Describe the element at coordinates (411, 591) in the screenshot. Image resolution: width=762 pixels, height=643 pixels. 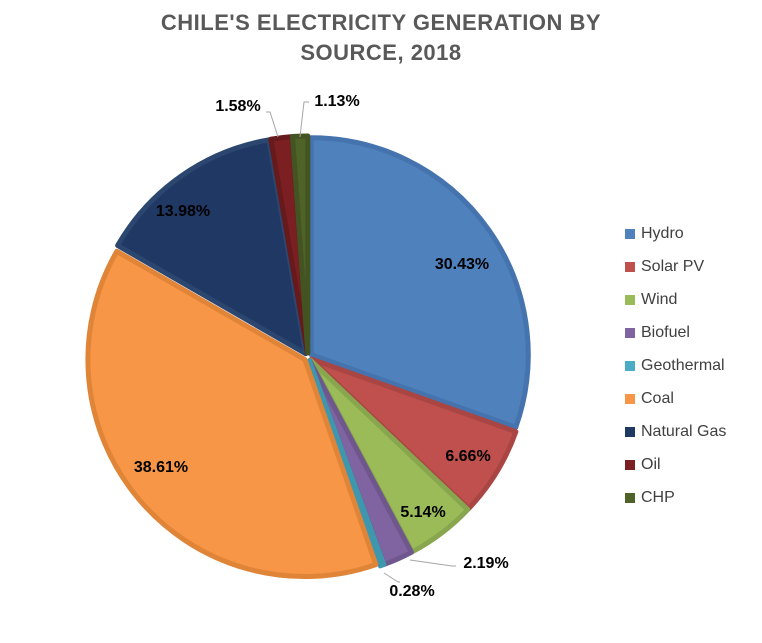
I see `data-label-geothermal: 0.28%` at that location.